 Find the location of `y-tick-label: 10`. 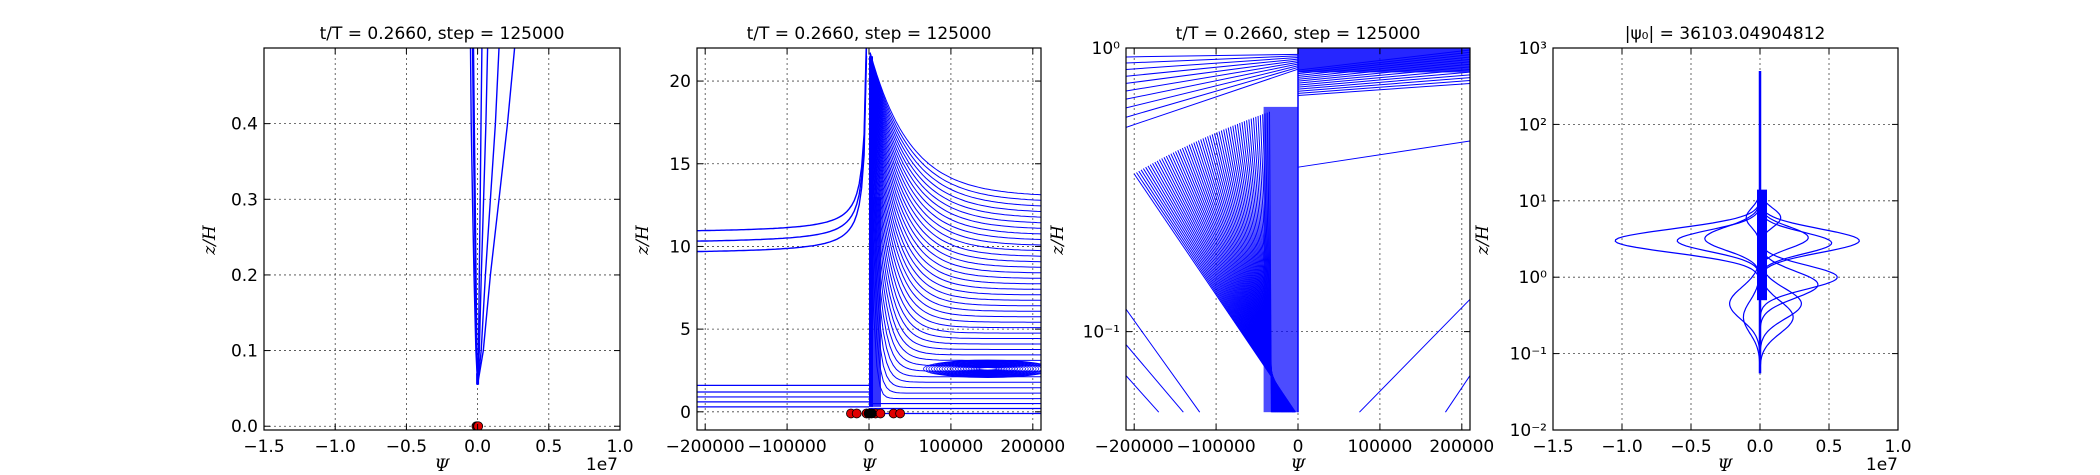

y-tick-label: 10 is located at coordinates (680, 247).